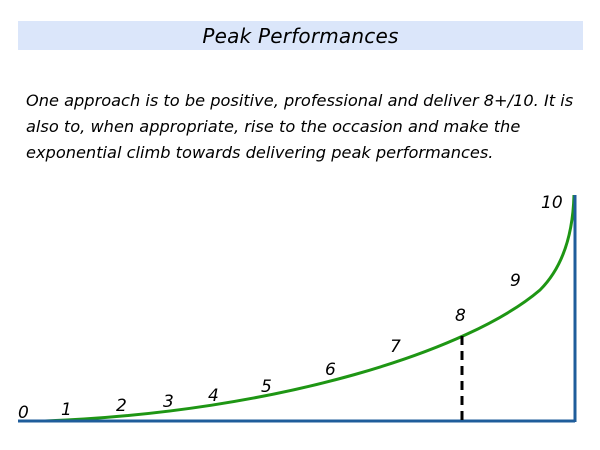  What do you see at coordinates (266, 387) in the screenshot?
I see `scale-label-5: 5` at bounding box center [266, 387].